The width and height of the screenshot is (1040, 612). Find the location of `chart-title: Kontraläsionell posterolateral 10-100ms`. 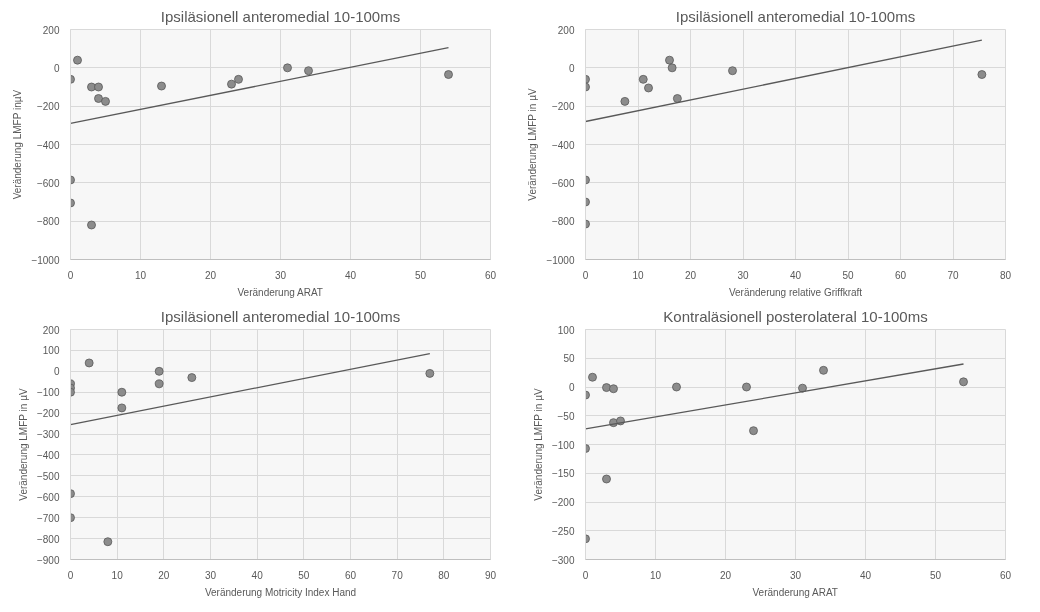

chart-title: Kontraläsionell posterolateral 10-100ms is located at coordinates (795, 316).